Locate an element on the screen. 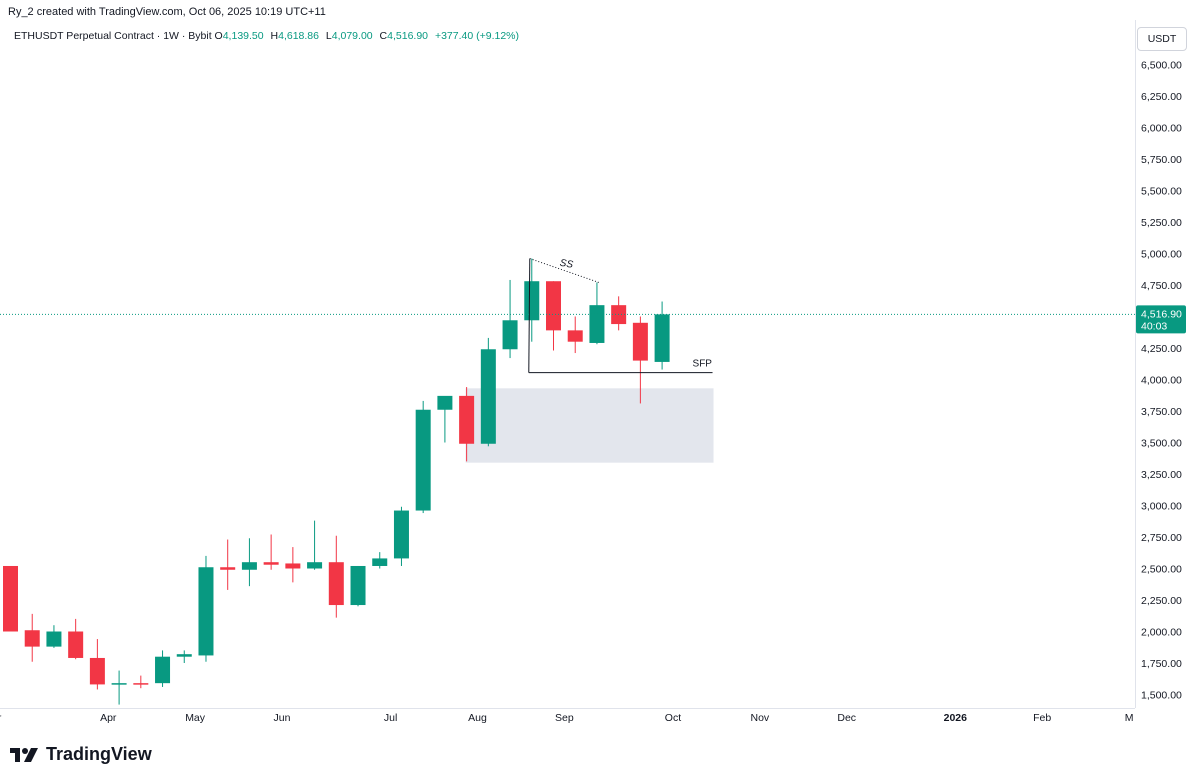  y-tick-label: 2,750.00 is located at coordinates (1161, 538).